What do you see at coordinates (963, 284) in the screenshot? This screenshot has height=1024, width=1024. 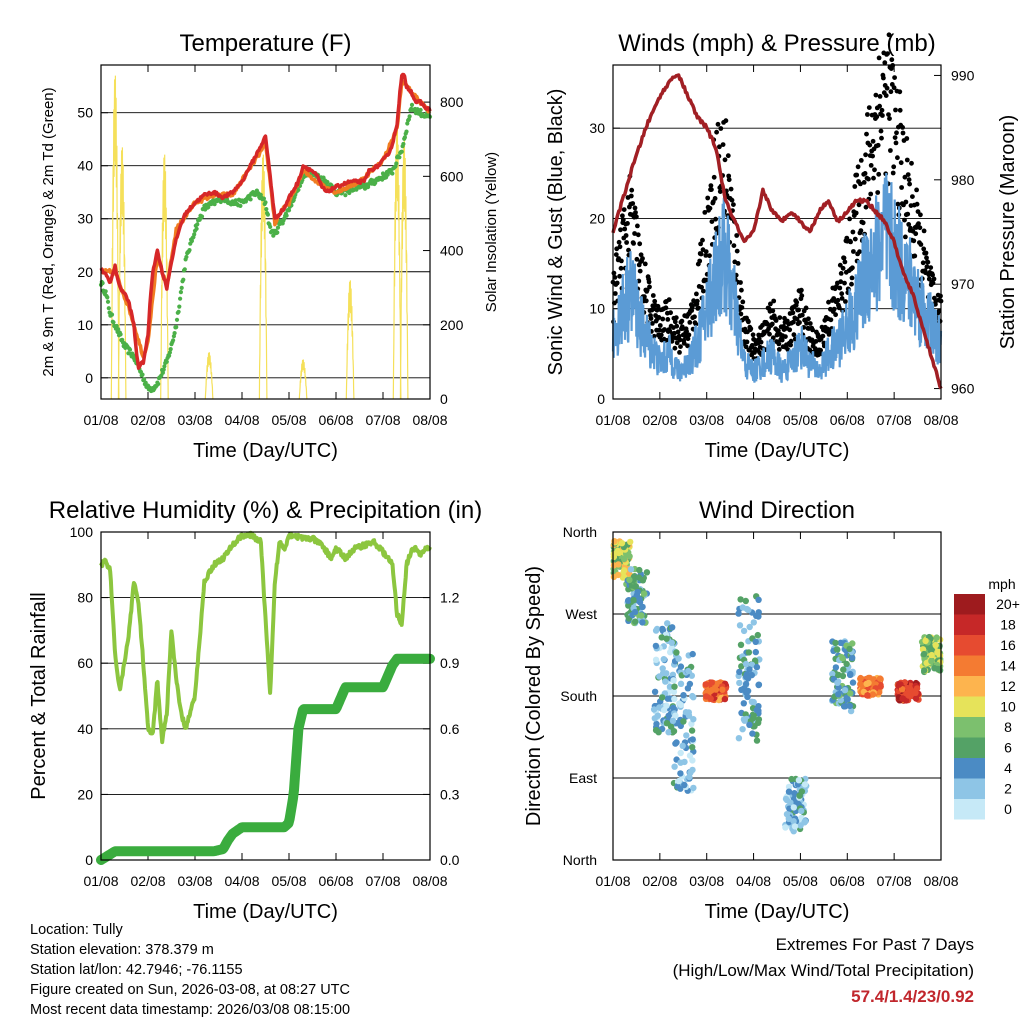 I see `y-right-tick-label: 970` at bounding box center [963, 284].